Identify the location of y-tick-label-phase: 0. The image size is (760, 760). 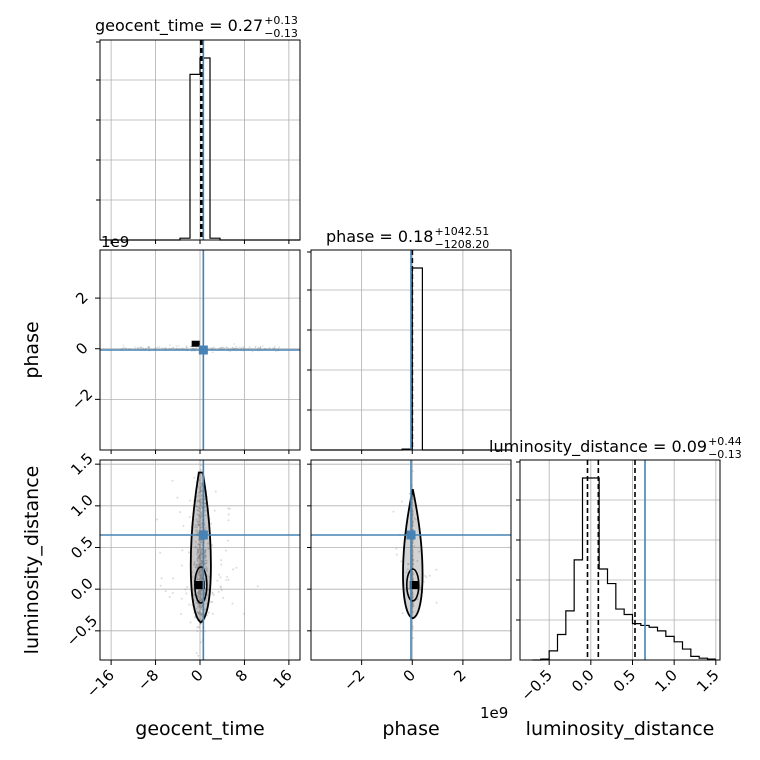
(81, 348).